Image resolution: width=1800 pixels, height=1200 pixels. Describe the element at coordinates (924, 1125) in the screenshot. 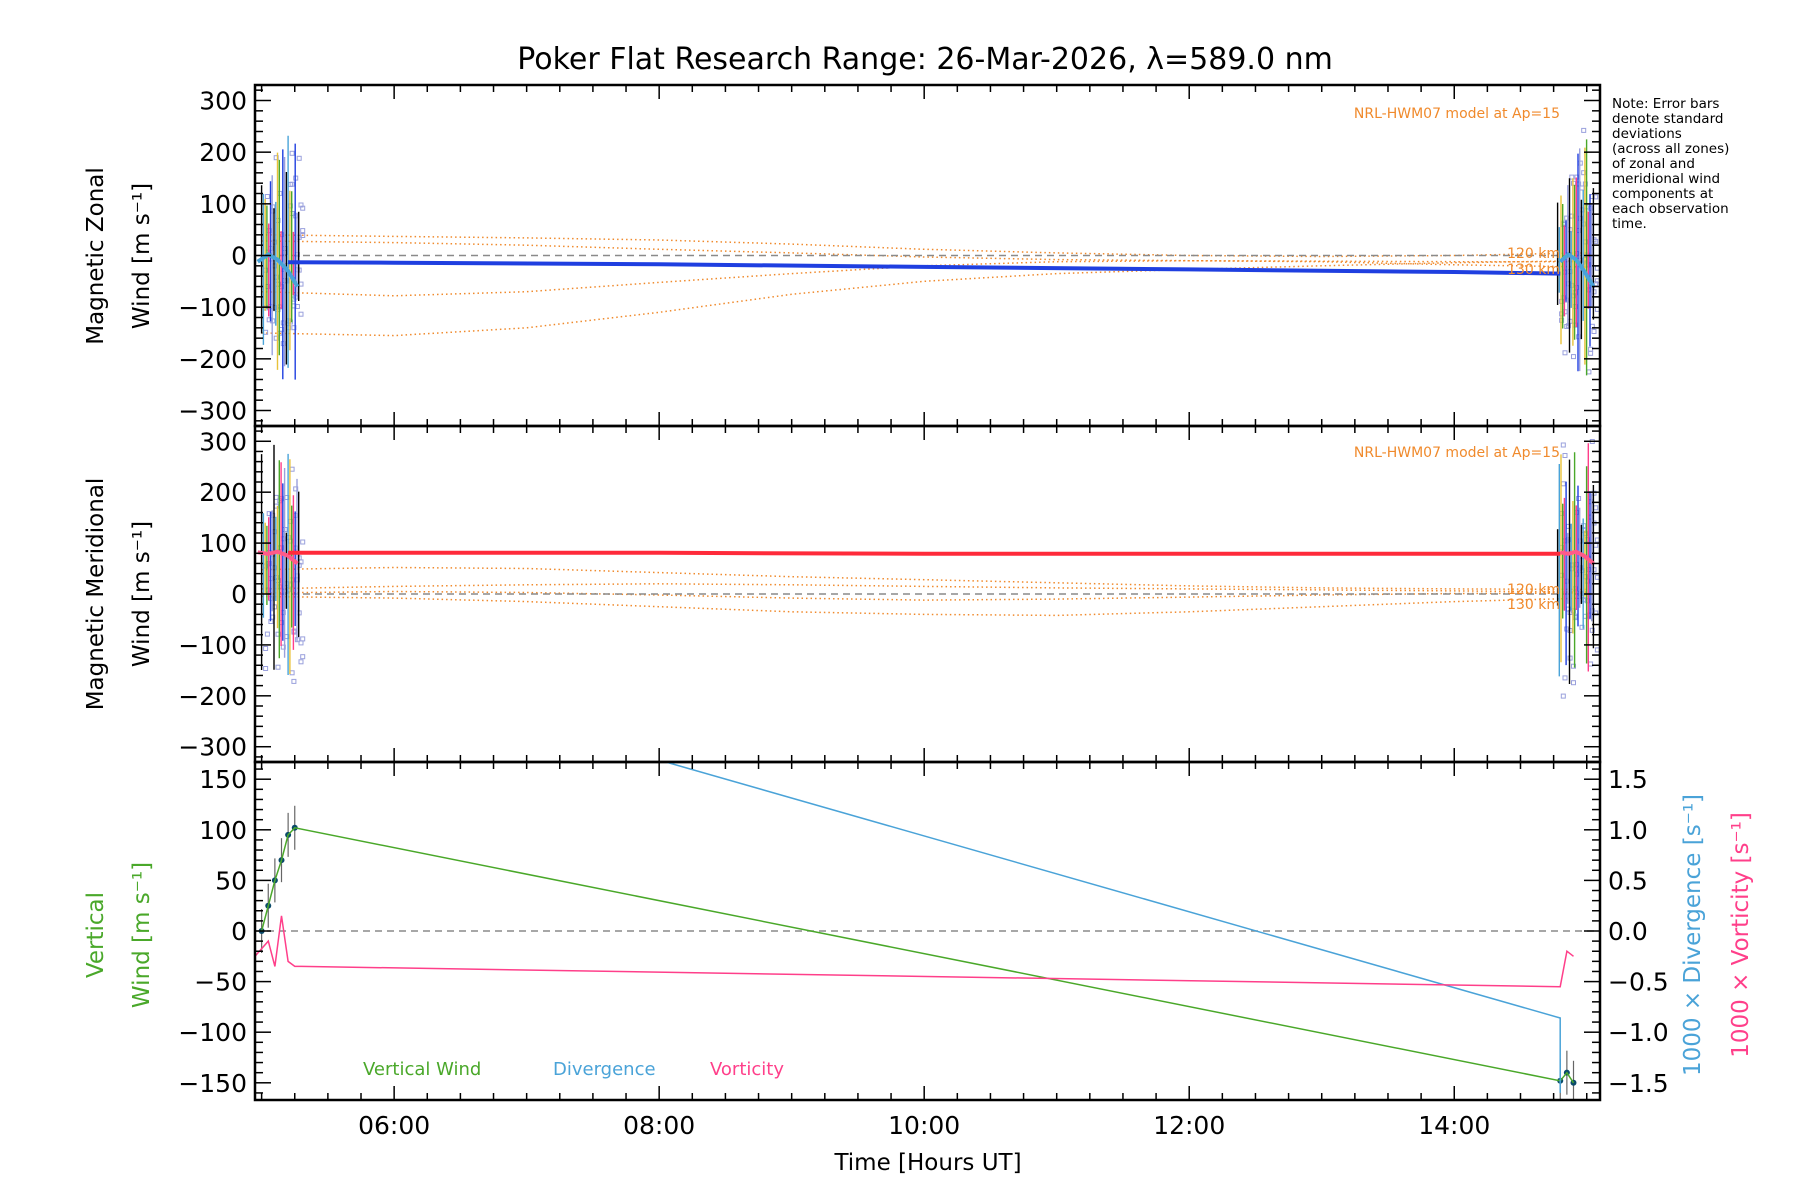

I see `x-tick-label: 10:00` at that location.